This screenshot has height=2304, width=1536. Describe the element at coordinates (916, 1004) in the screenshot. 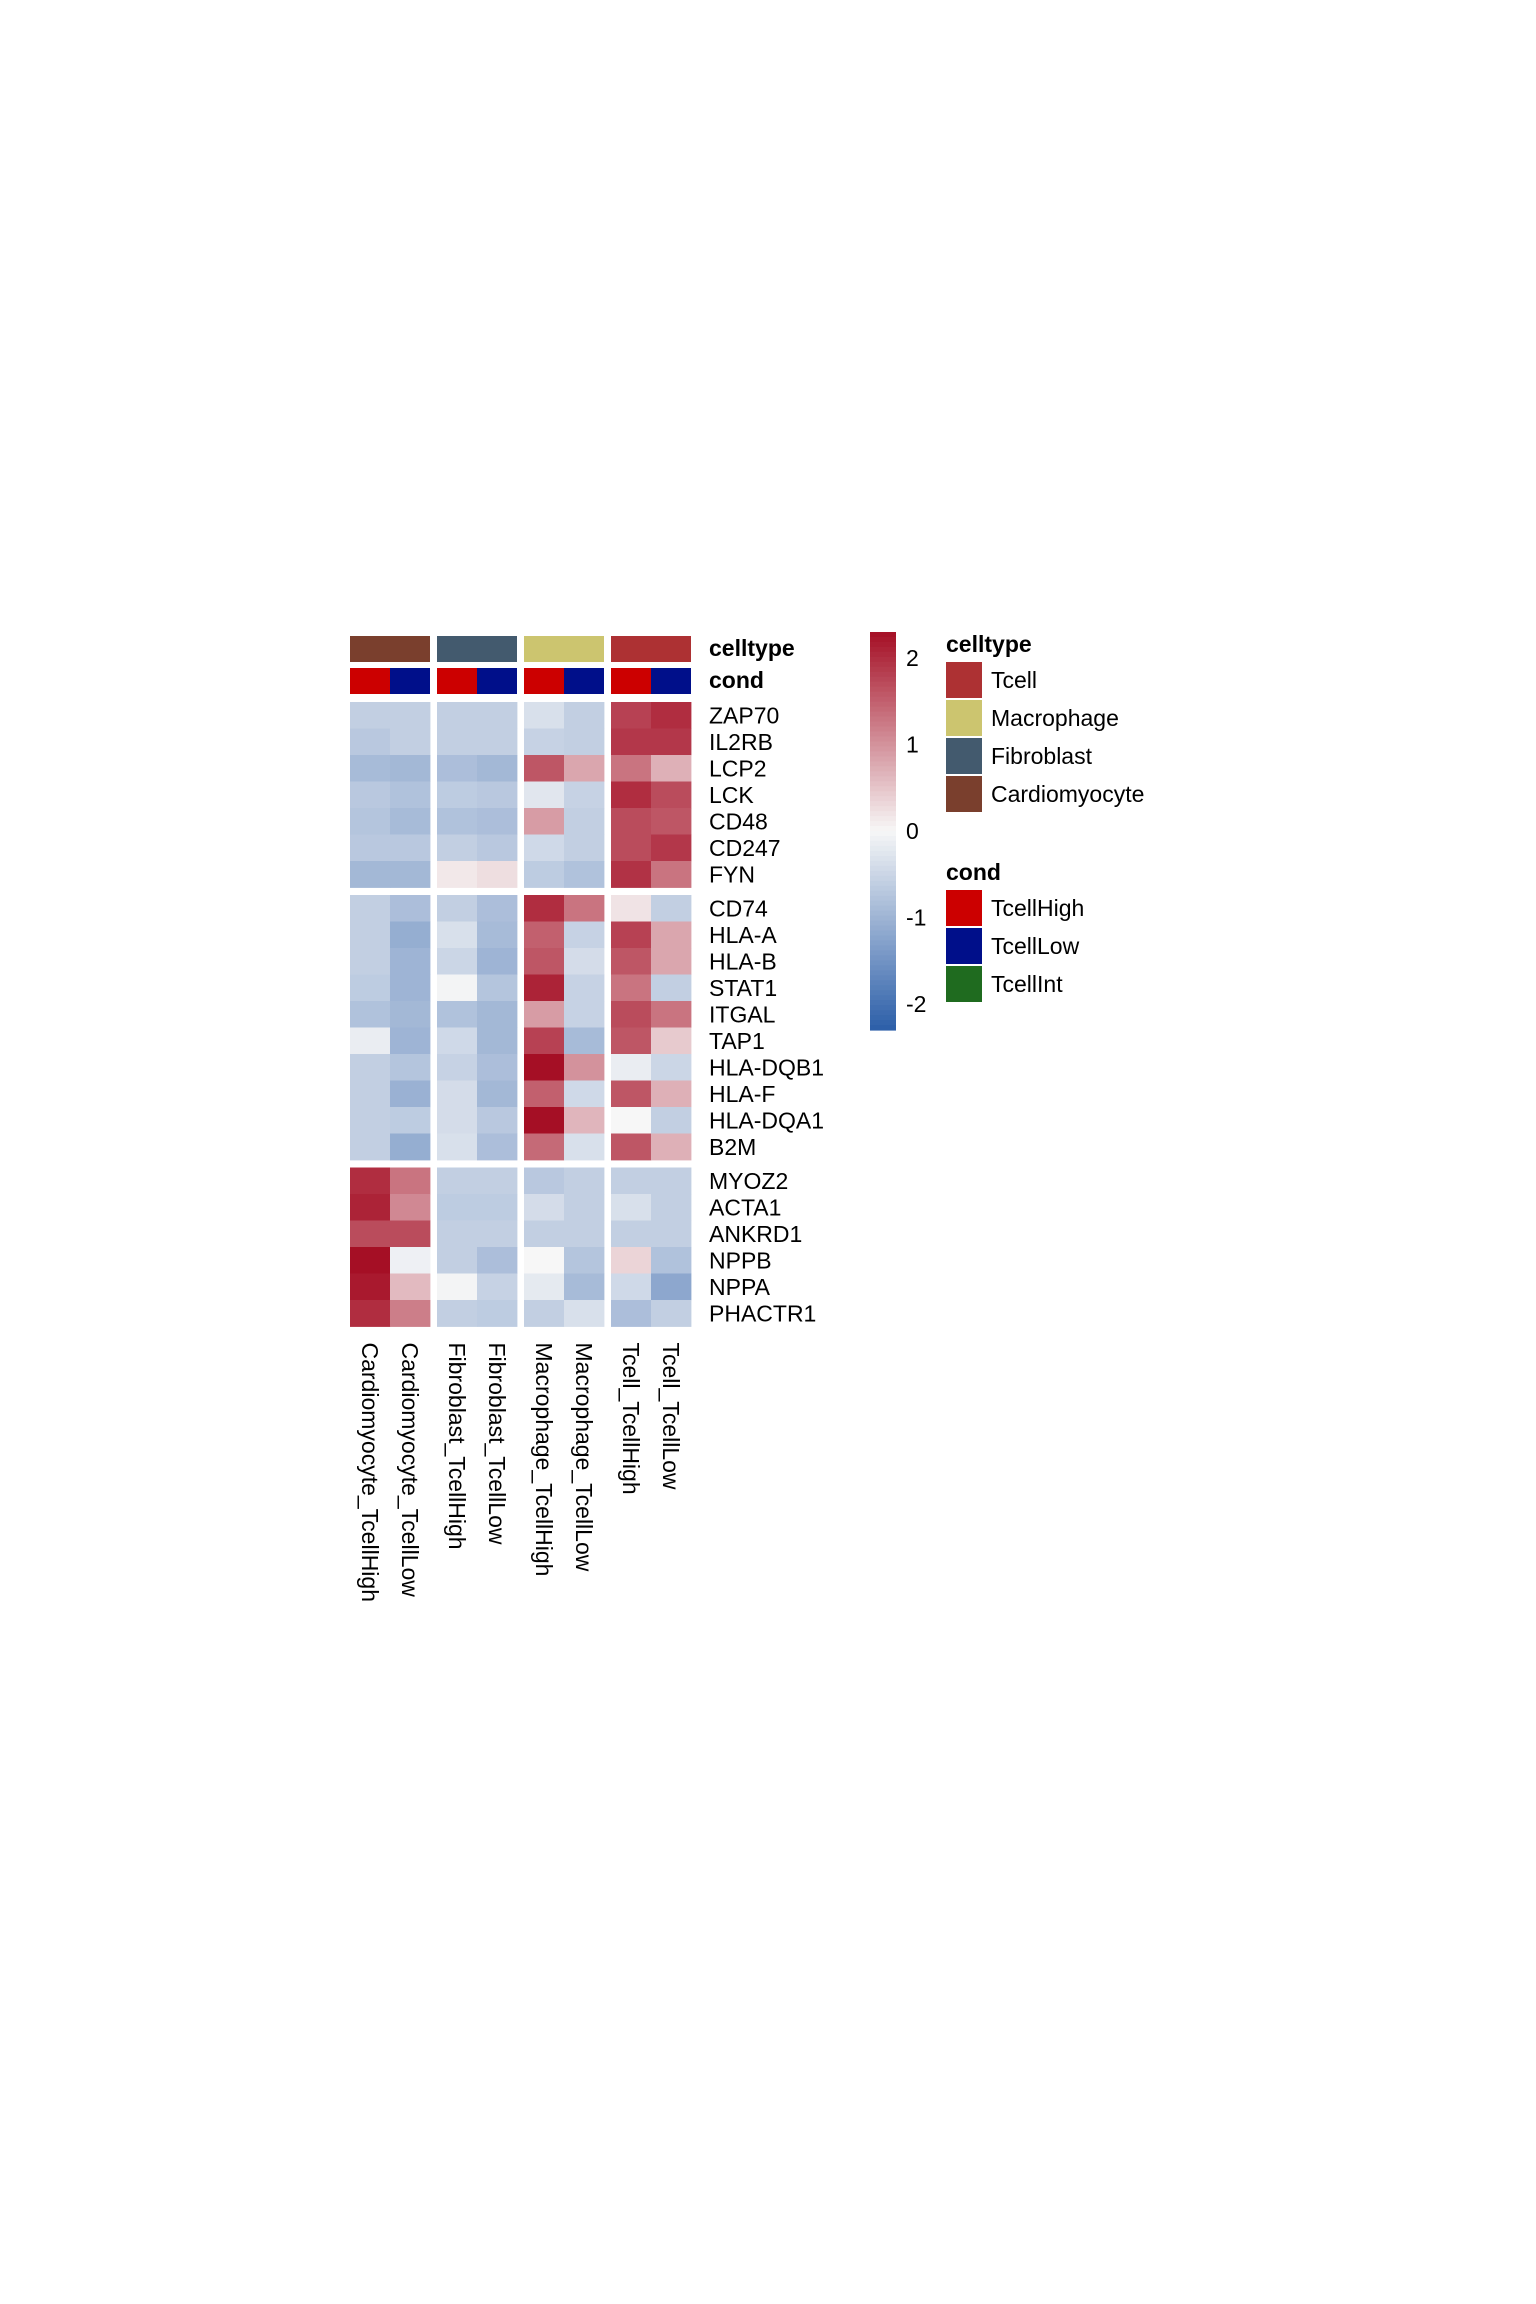

I see `color-scale-tick-label: -2` at that location.